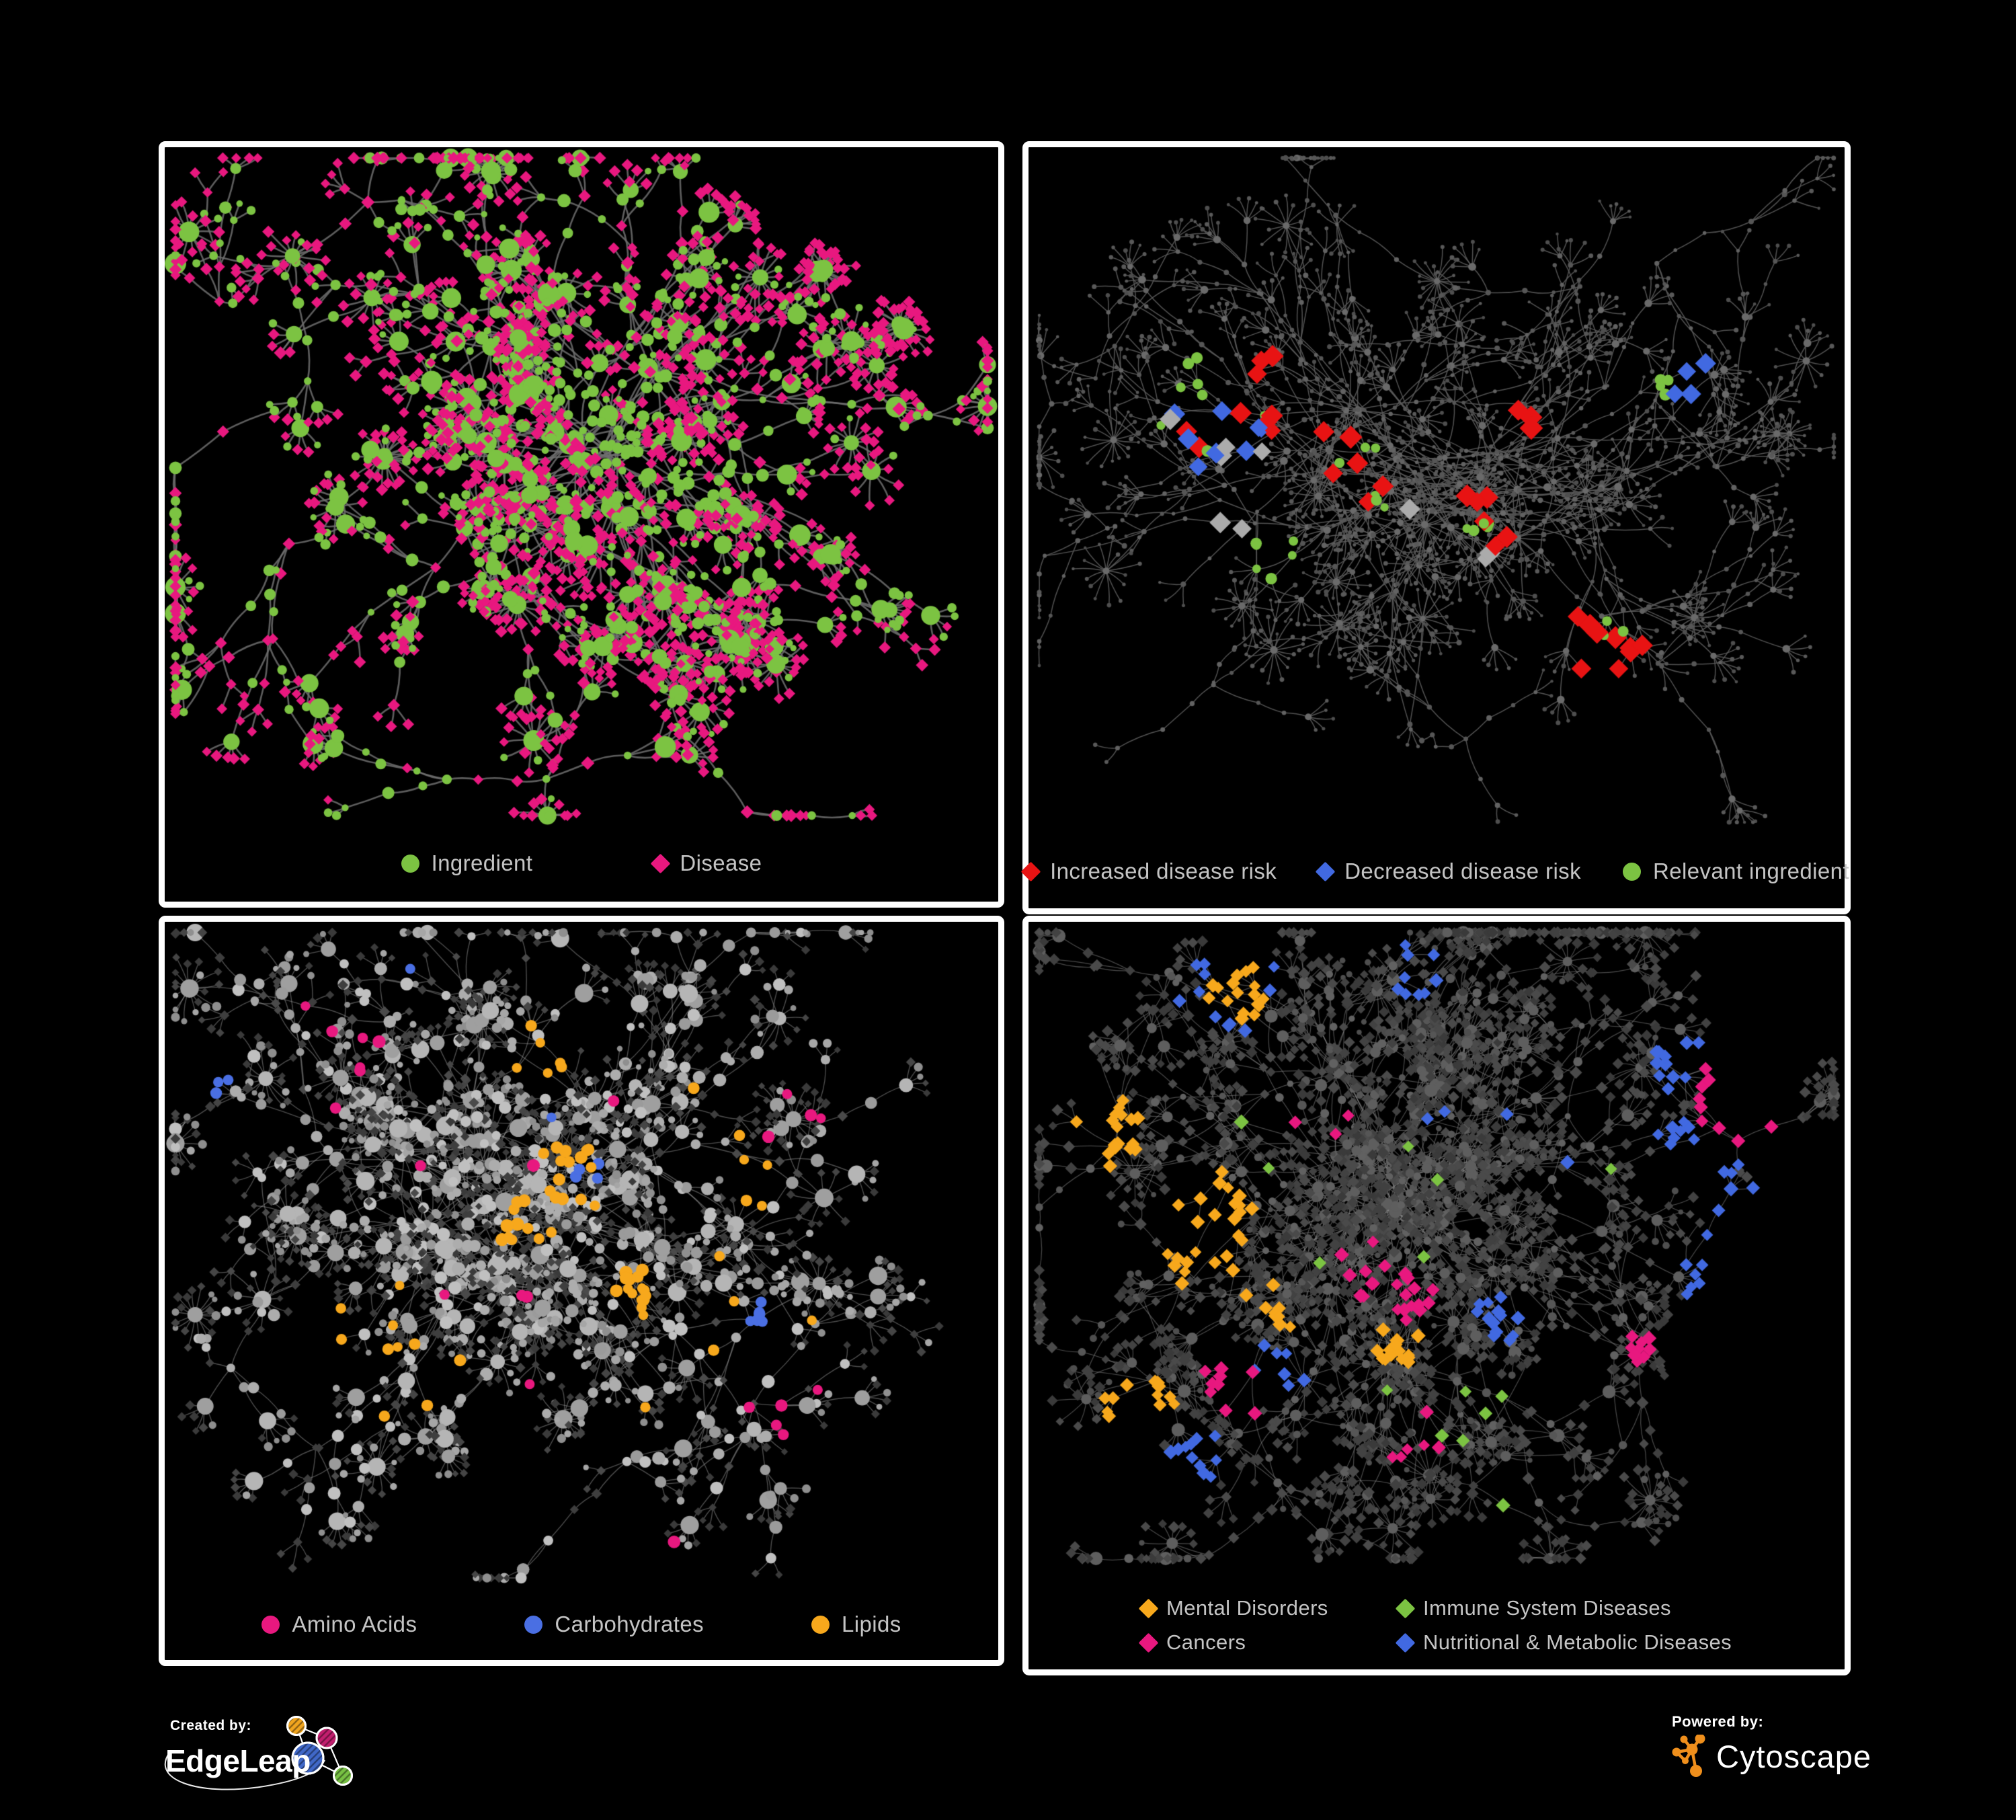 The height and width of the screenshot is (1820, 2016). What do you see at coordinates (1547, 1608) in the screenshot?
I see `legend-label: Immune System Diseases` at bounding box center [1547, 1608].